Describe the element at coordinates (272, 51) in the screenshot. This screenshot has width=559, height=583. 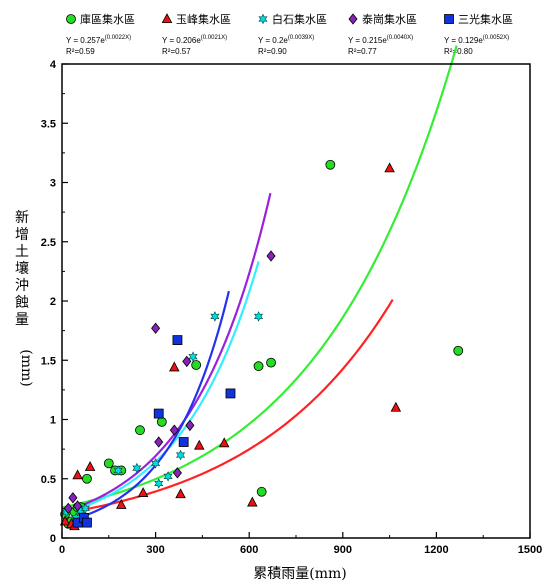
I see `legend-r2-3: R²=0.90` at that location.